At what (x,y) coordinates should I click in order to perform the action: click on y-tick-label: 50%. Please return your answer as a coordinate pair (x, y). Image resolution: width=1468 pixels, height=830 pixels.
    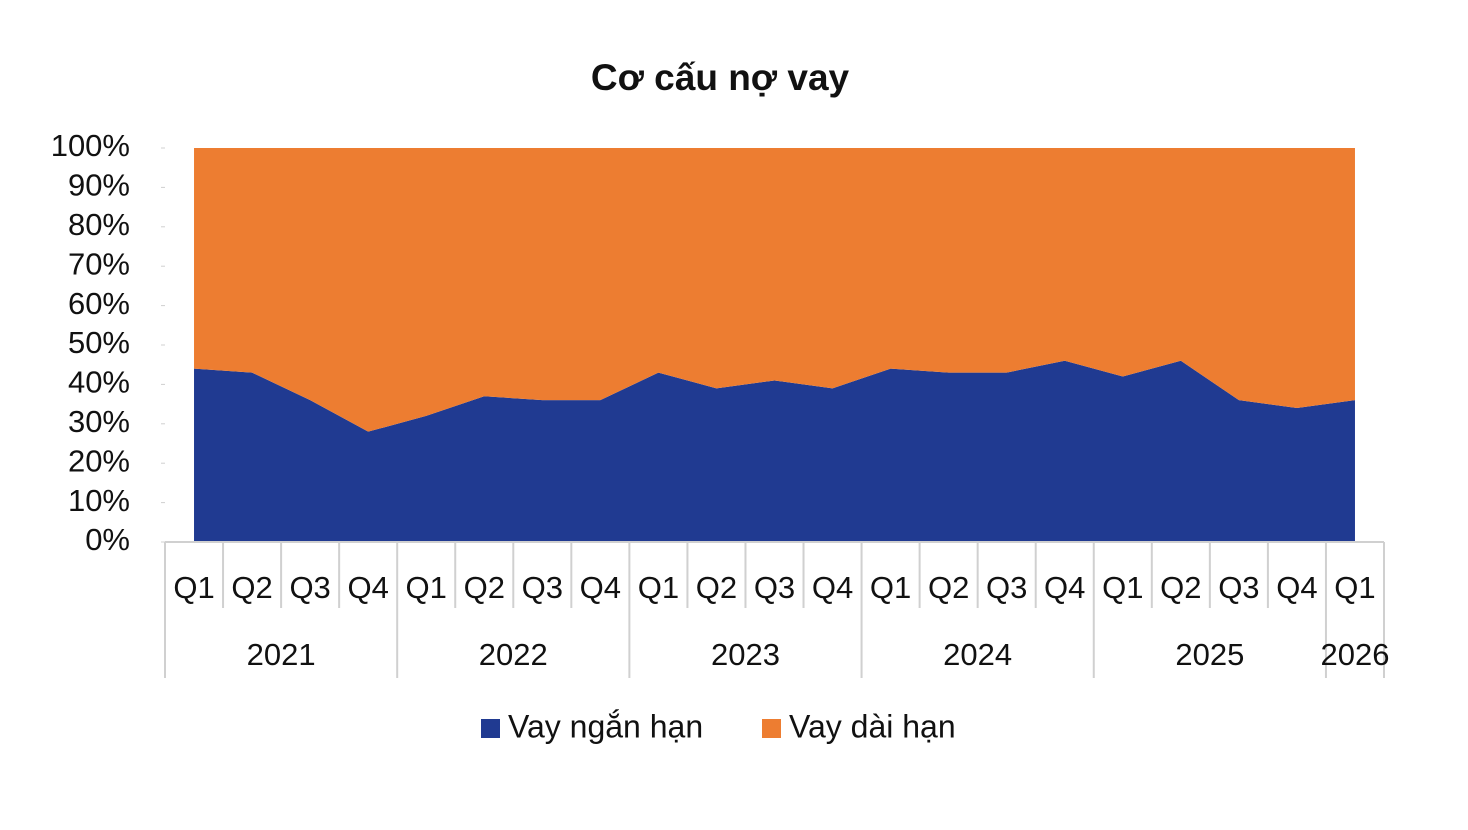
    Looking at the image, I should click on (99, 342).